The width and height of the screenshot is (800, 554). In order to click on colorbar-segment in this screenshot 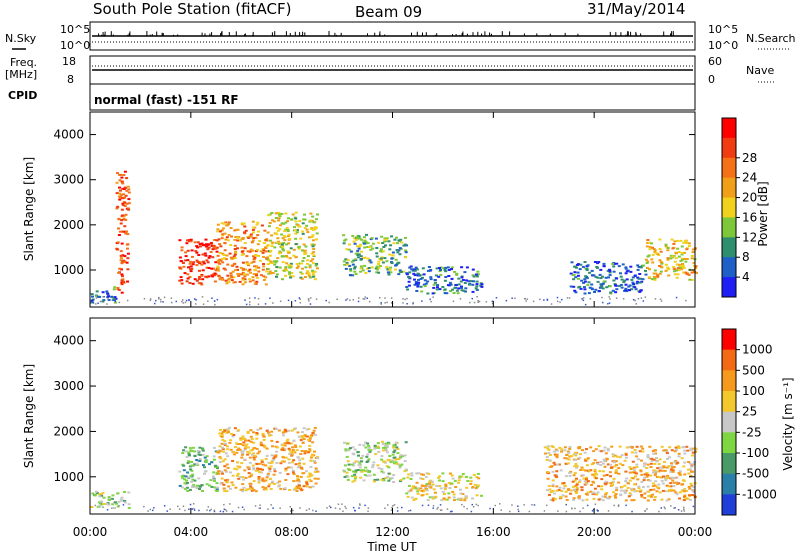, I will do `click(729, 168)`.